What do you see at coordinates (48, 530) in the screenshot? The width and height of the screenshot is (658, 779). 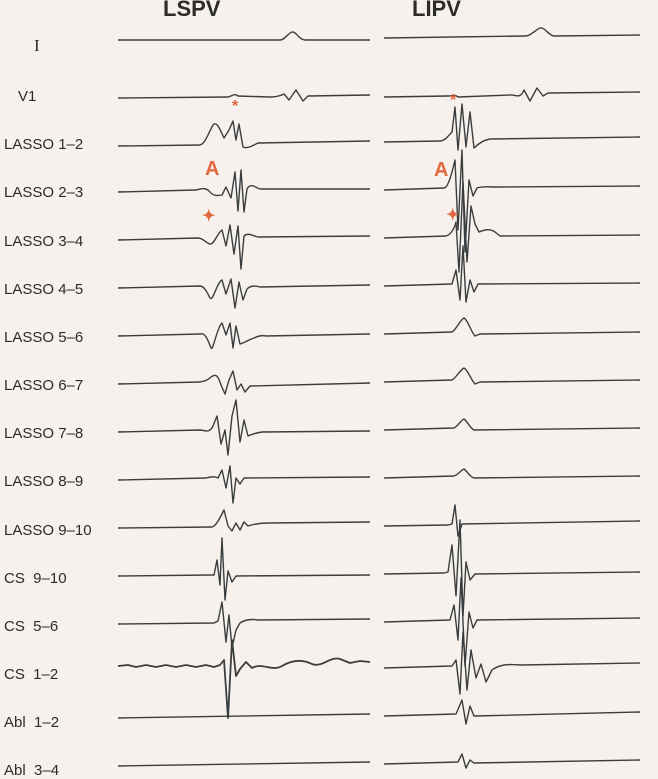 I see `lead-label-lasso-9-10: LASSO 9–10` at bounding box center [48, 530].